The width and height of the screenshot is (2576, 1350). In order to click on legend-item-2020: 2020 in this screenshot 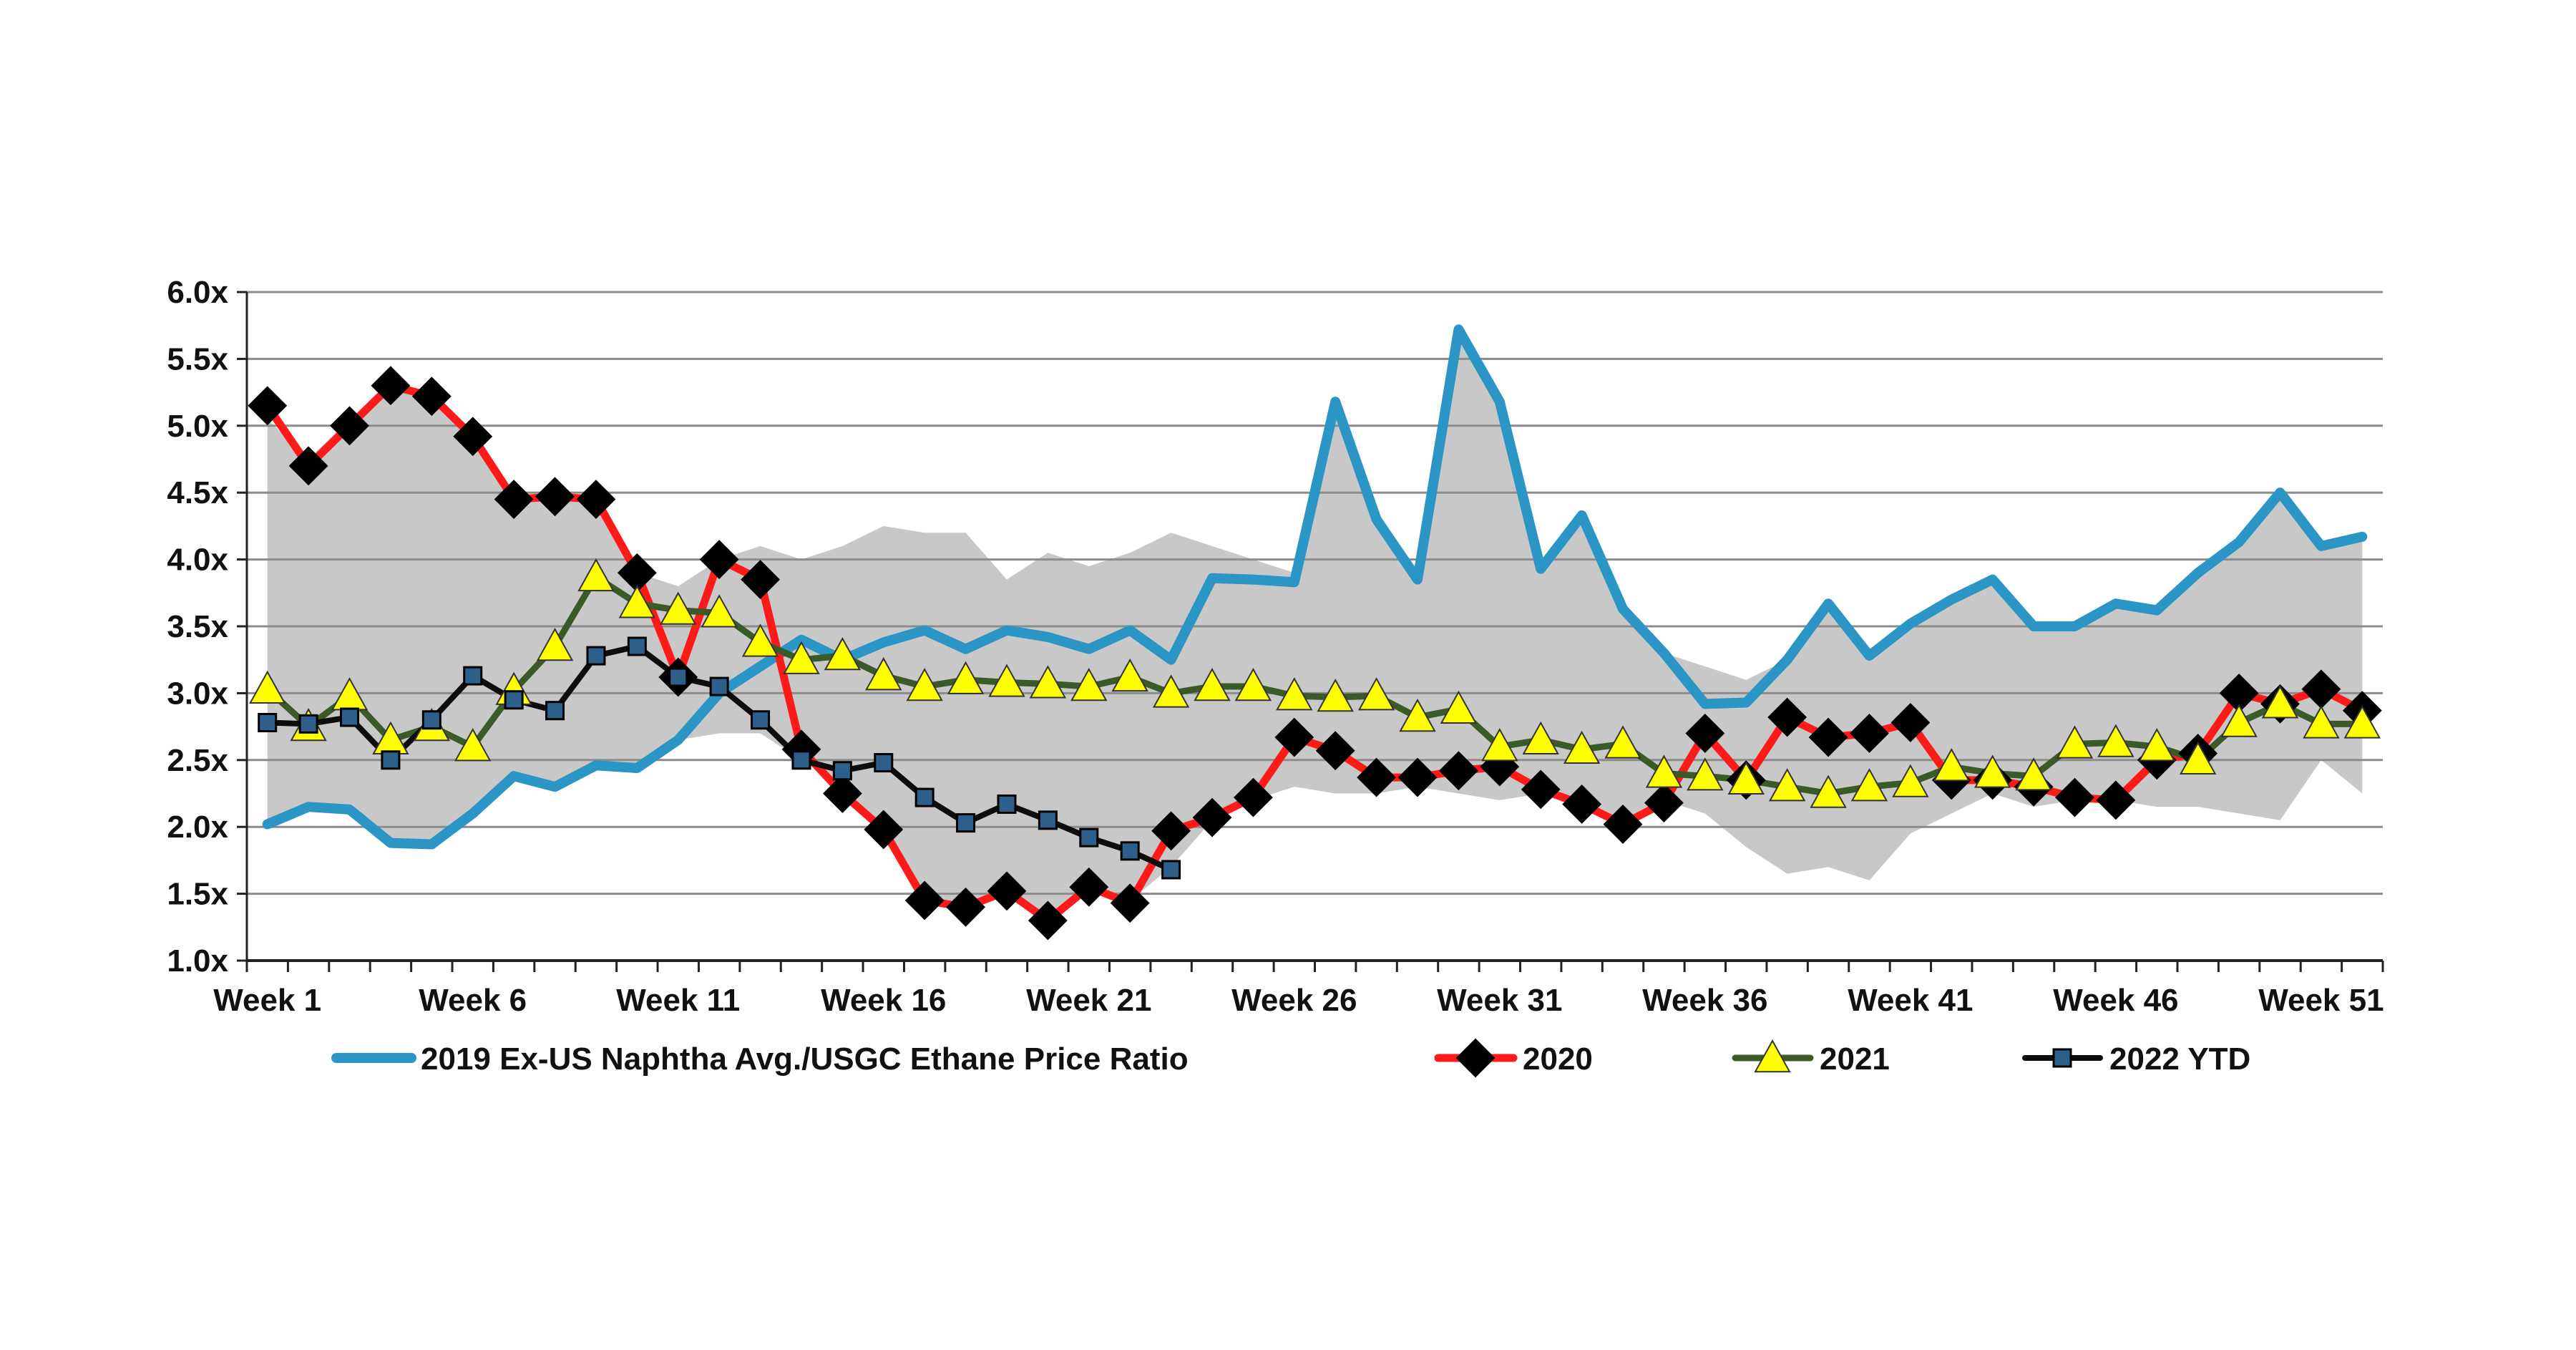, I will do `click(1513, 1058)`.